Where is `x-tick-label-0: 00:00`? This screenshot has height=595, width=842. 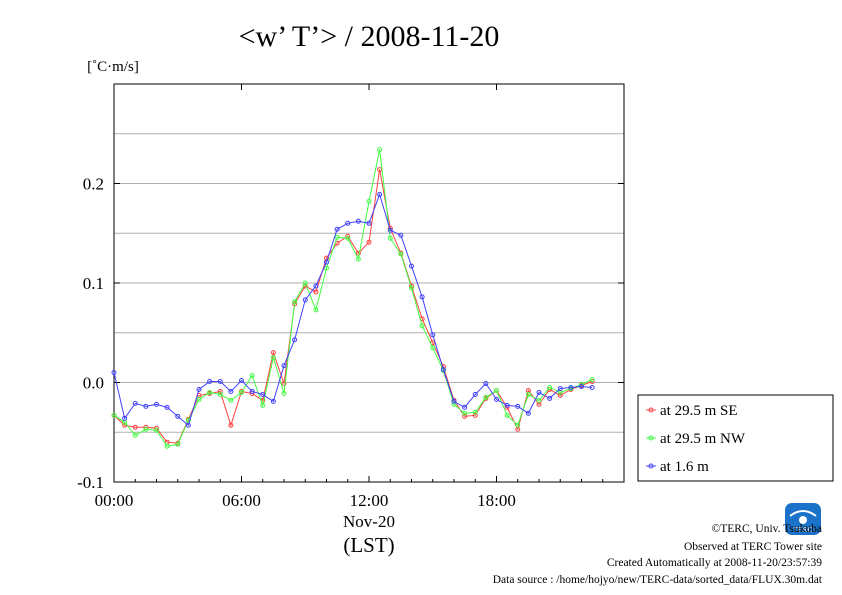 x-tick-label-0: 00:00 is located at coordinates (114, 500).